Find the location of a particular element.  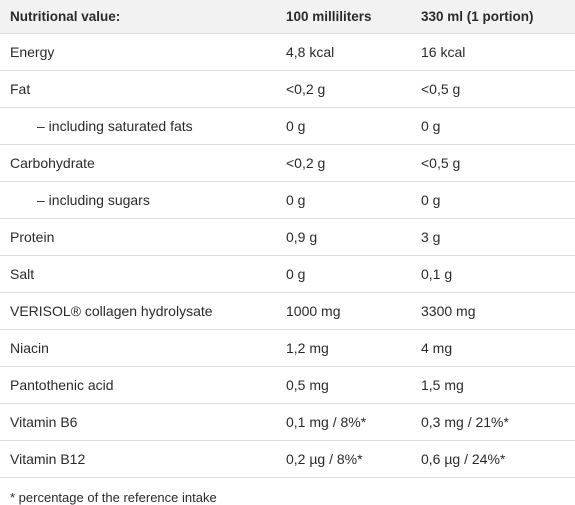

value-per-portion: 3 g is located at coordinates (493, 237).